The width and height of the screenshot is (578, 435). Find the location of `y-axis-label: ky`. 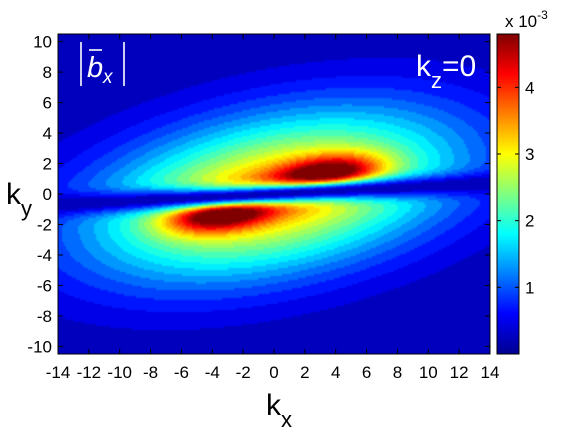

y-axis-label: ky is located at coordinates (19, 199).